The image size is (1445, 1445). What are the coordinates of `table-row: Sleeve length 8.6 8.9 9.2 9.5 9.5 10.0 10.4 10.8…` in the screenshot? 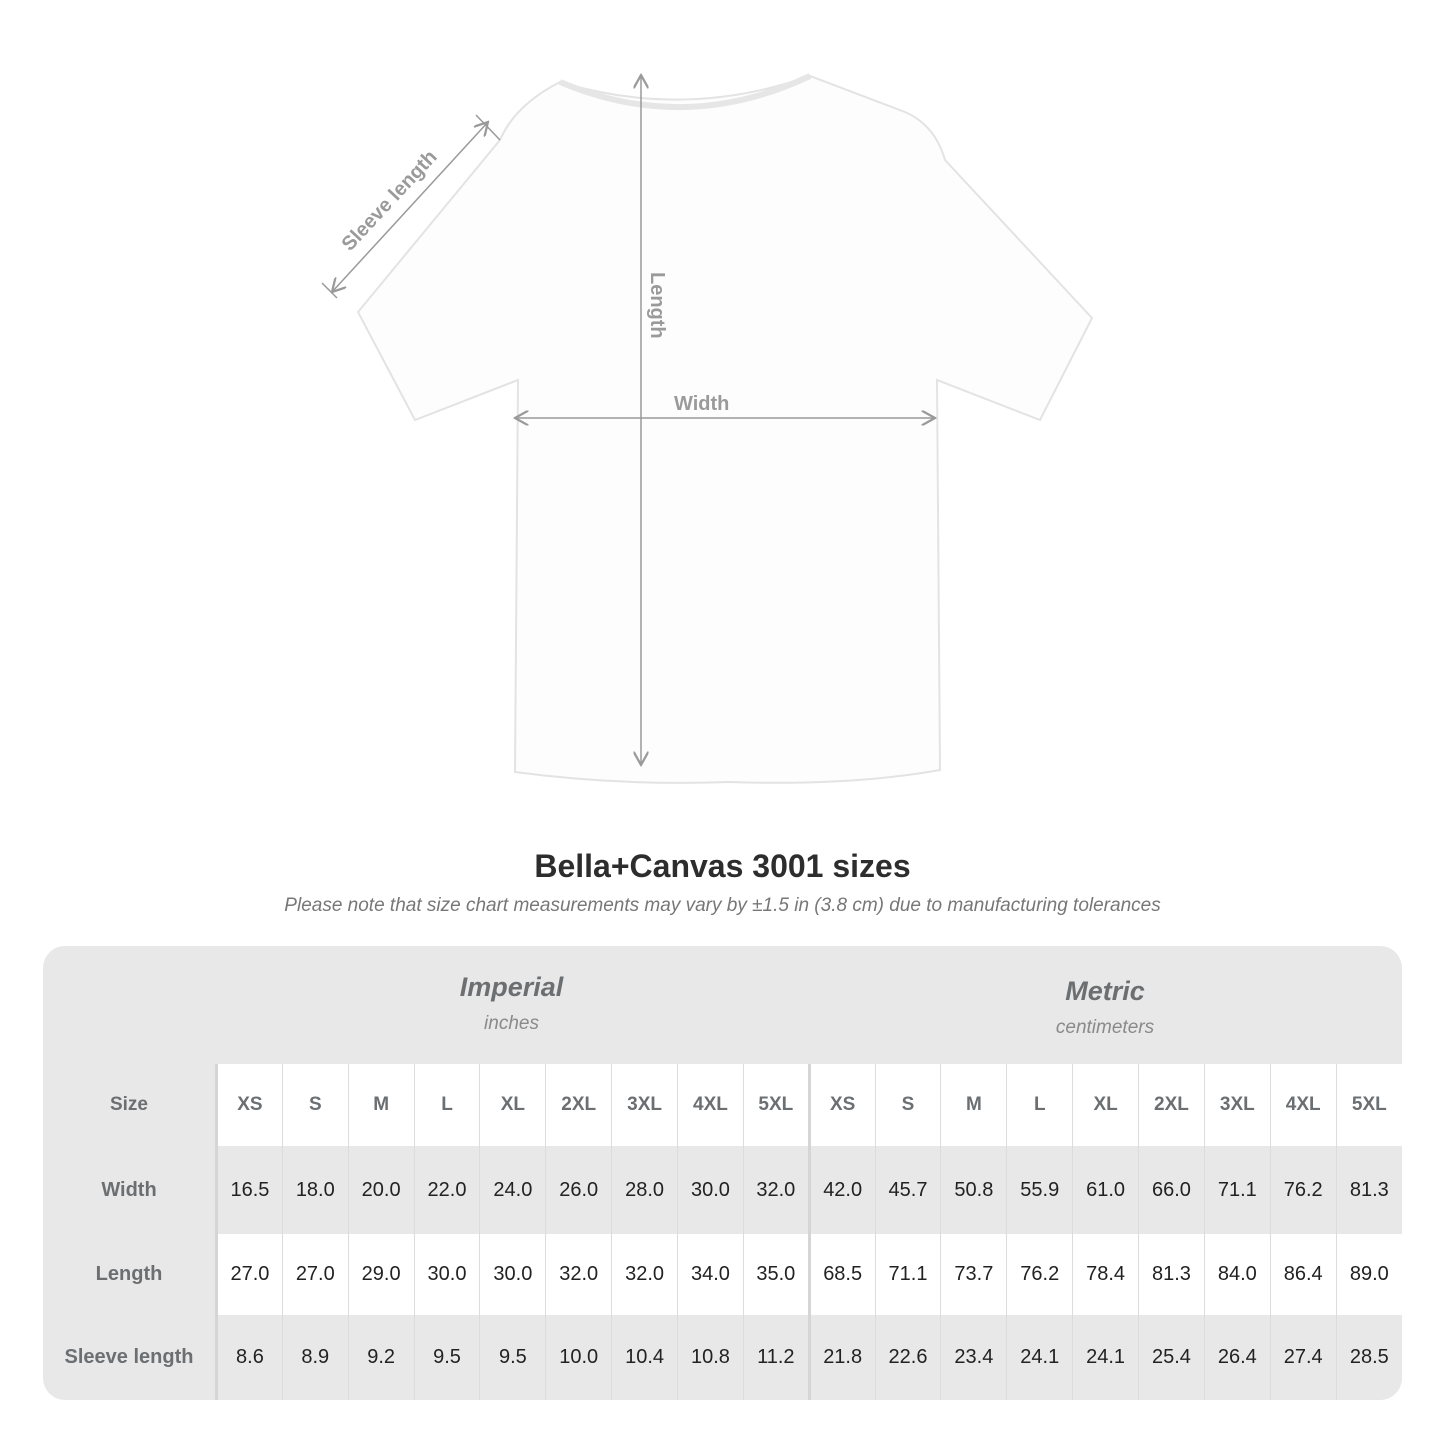 It's located at (722, 1357).